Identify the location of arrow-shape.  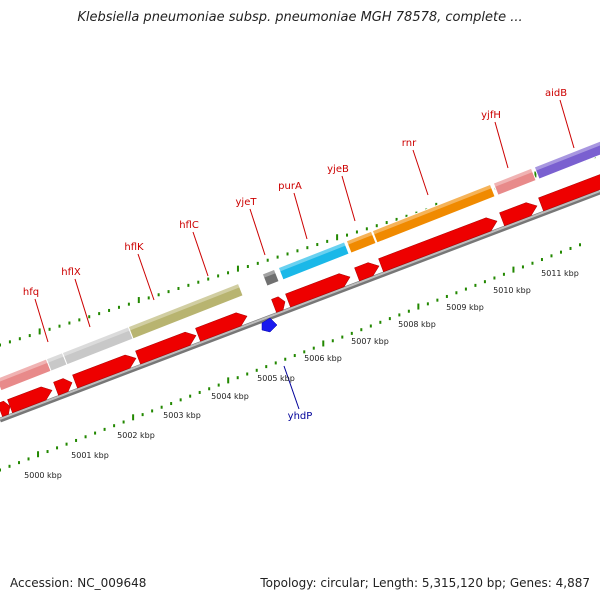
(5, 408).